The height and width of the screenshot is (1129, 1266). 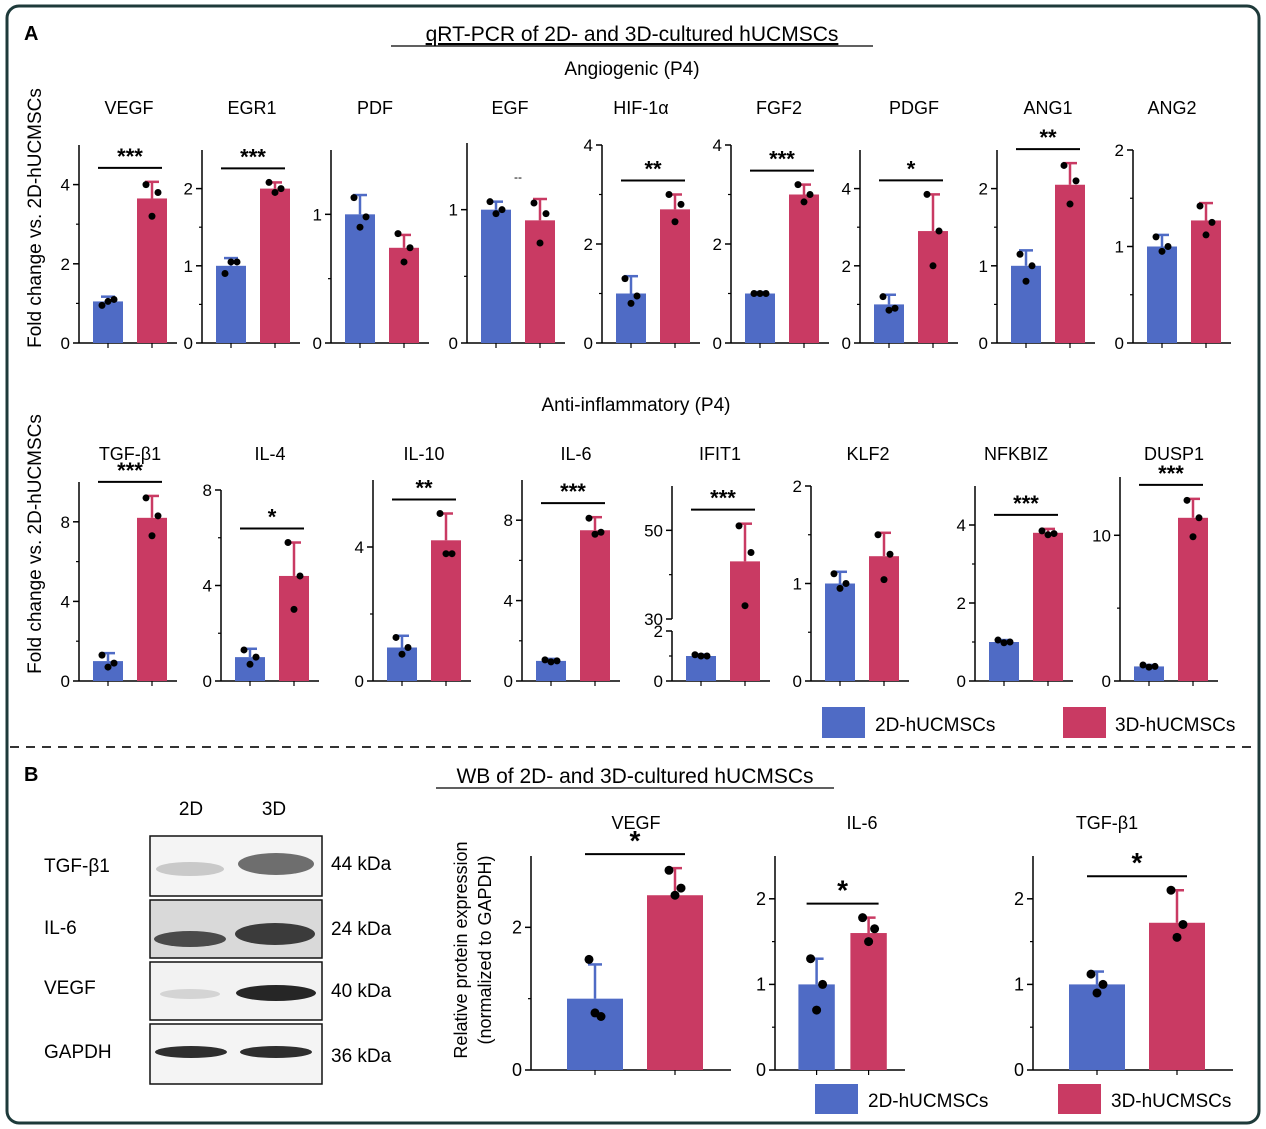 What do you see at coordinates (361, 929) in the screenshot?
I see `blot-size-il-6: 24 kDa` at bounding box center [361, 929].